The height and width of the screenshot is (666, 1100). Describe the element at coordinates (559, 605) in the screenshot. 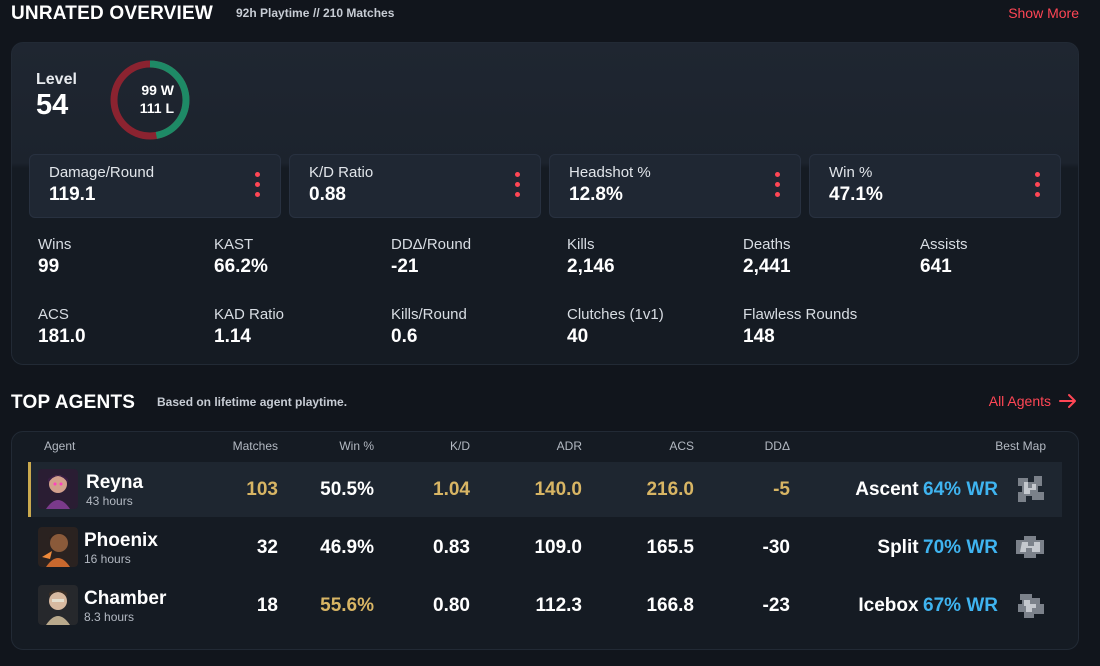

I see `cell-adr: 112.3` at that location.